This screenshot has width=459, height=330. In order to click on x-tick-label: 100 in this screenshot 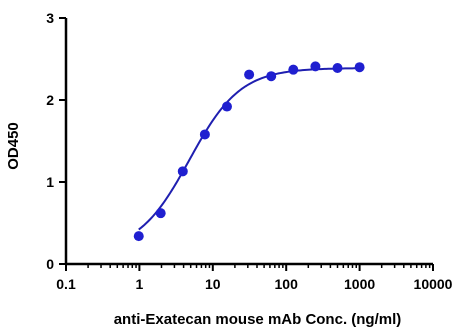, I will do `click(287, 284)`.